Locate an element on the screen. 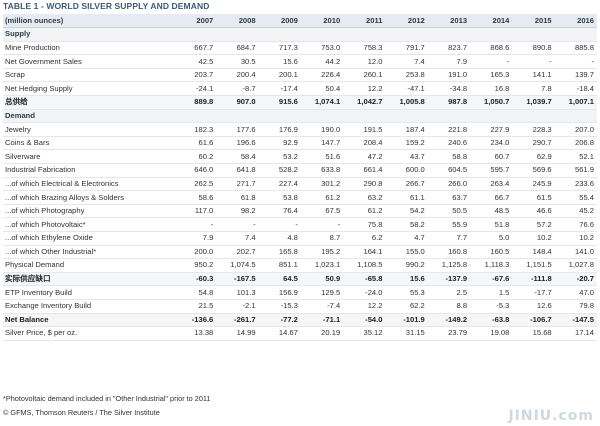 This screenshot has height=426, width=600. cell-value: 196.6 is located at coordinates (237, 143).